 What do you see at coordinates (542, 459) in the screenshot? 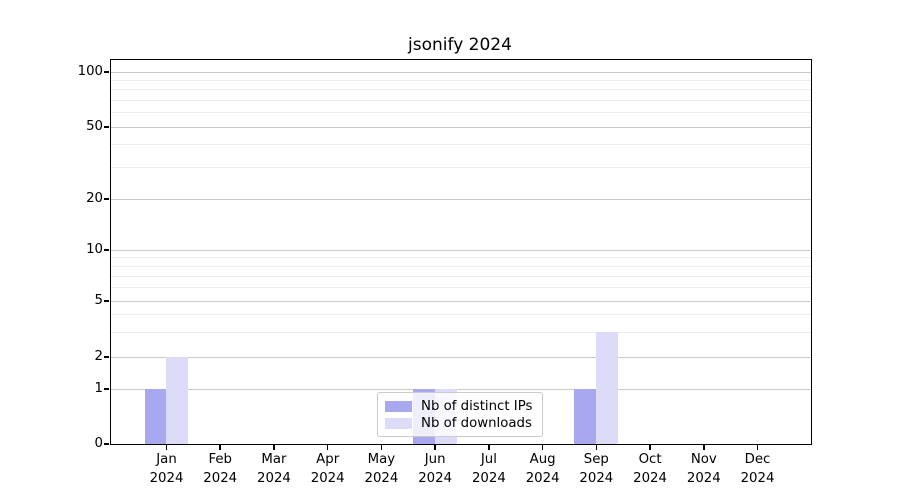
I see `x-tick-label-month: Aug` at bounding box center [542, 459].